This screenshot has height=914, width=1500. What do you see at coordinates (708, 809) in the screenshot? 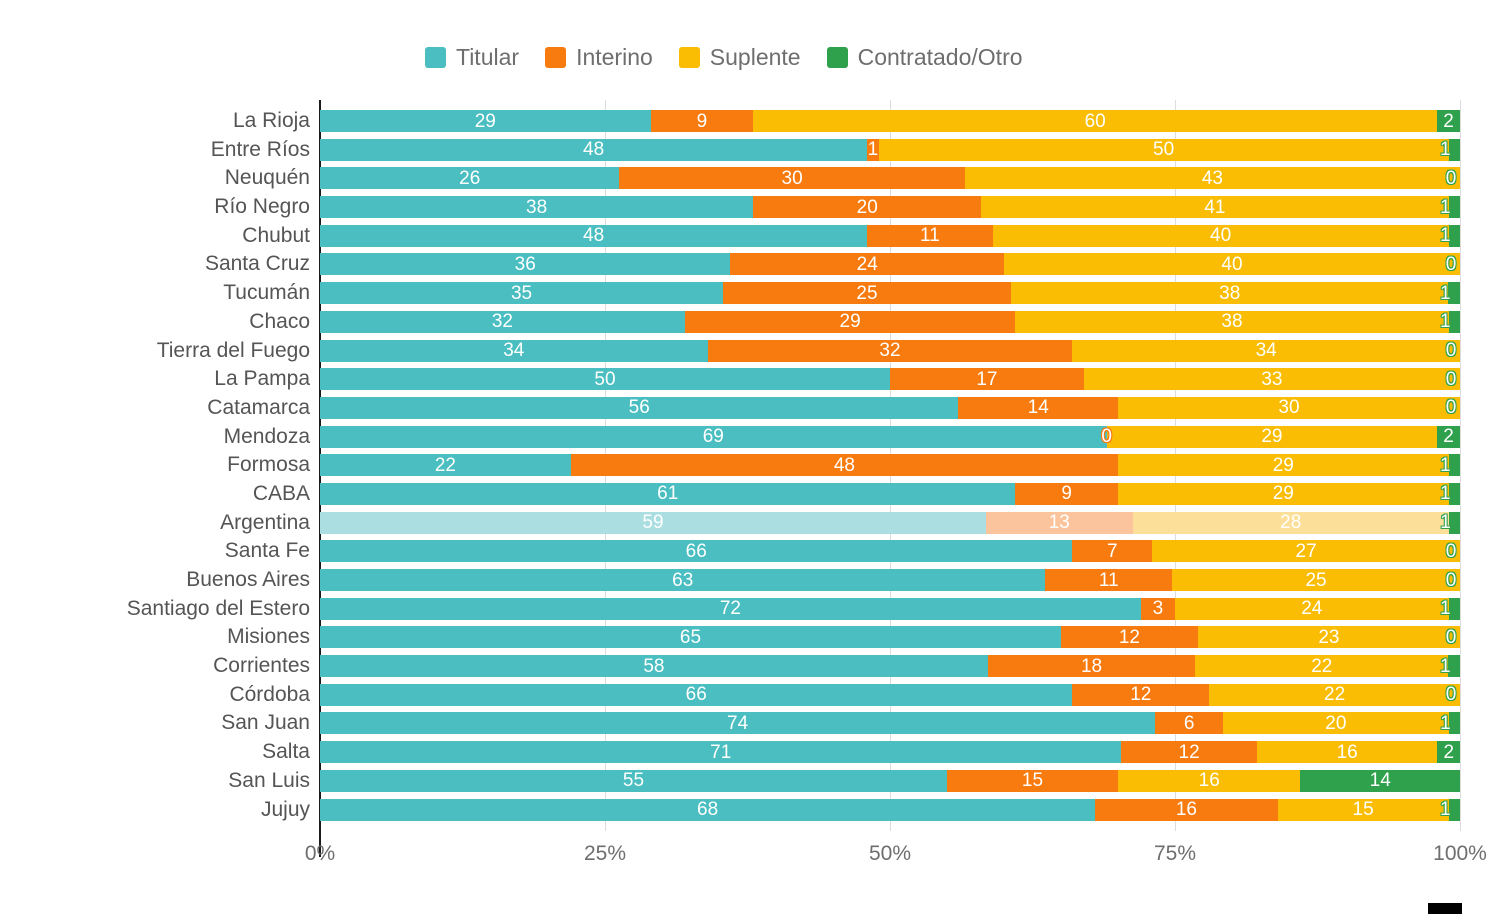
I see `segment-value-label: 68` at bounding box center [708, 809].